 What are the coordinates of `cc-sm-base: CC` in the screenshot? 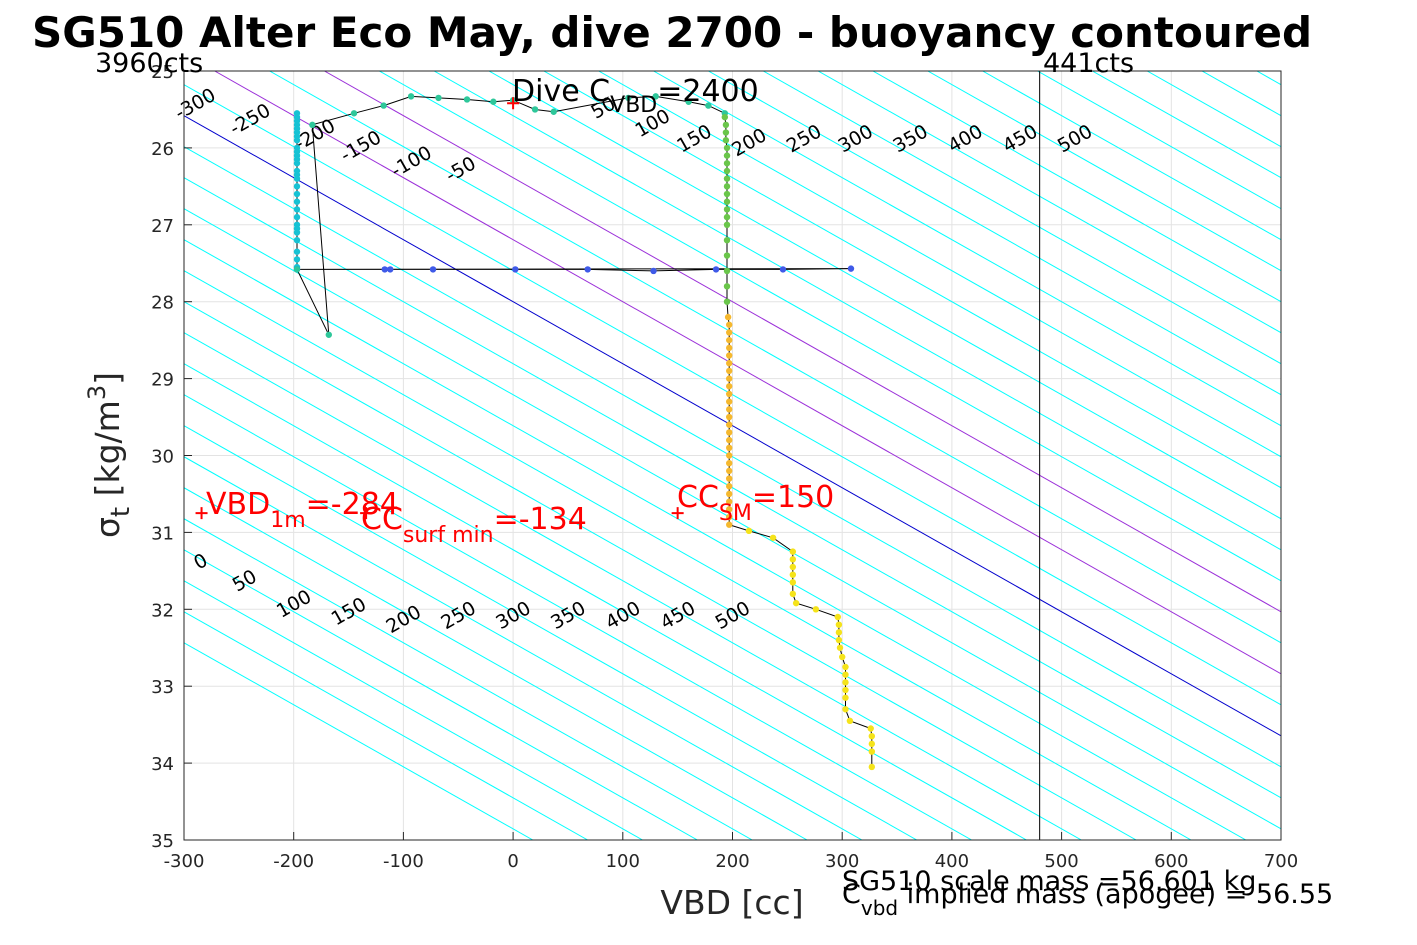 It's located at (698, 497).